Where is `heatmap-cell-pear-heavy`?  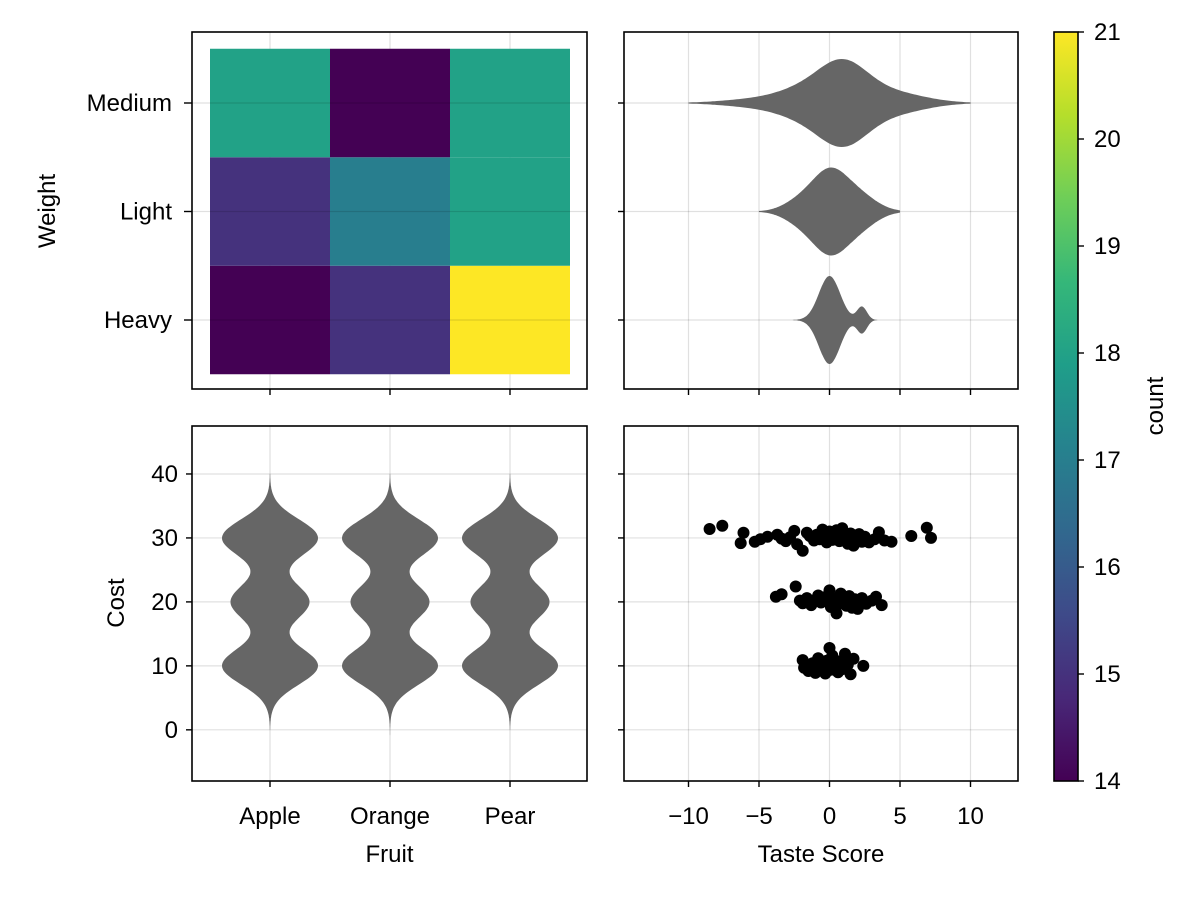 heatmap-cell-pear-heavy is located at coordinates (510, 320).